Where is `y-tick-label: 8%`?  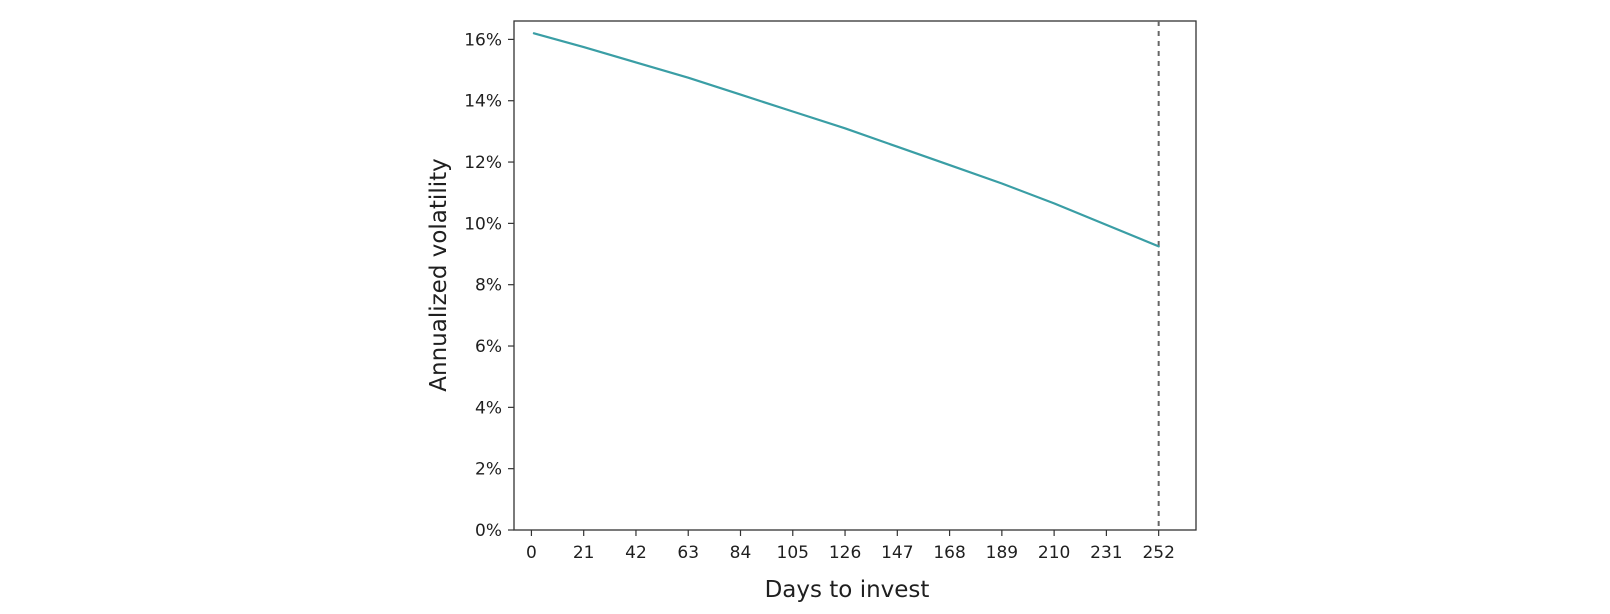
y-tick-label: 8% is located at coordinates (488, 286).